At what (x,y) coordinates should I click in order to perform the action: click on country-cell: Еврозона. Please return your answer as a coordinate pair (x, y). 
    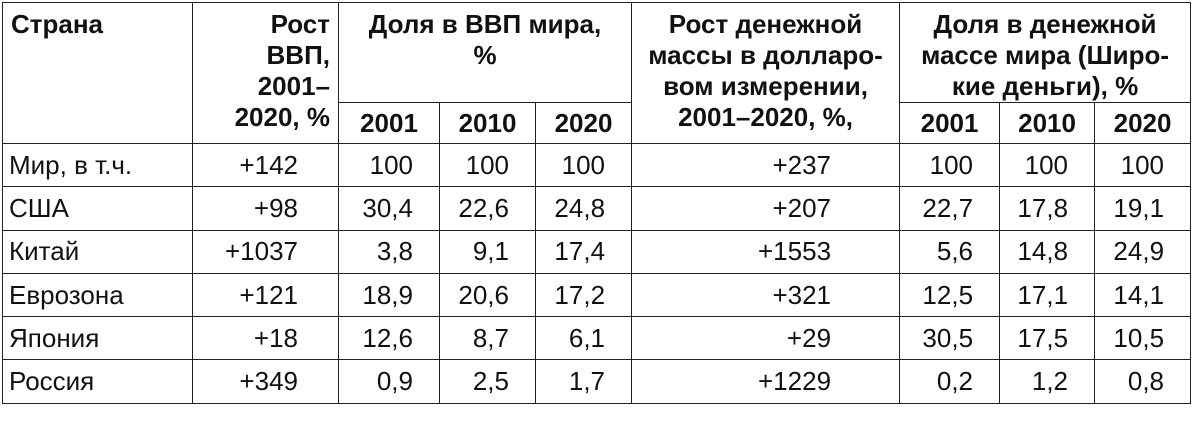
    Looking at the image, I should click on (97, 295).